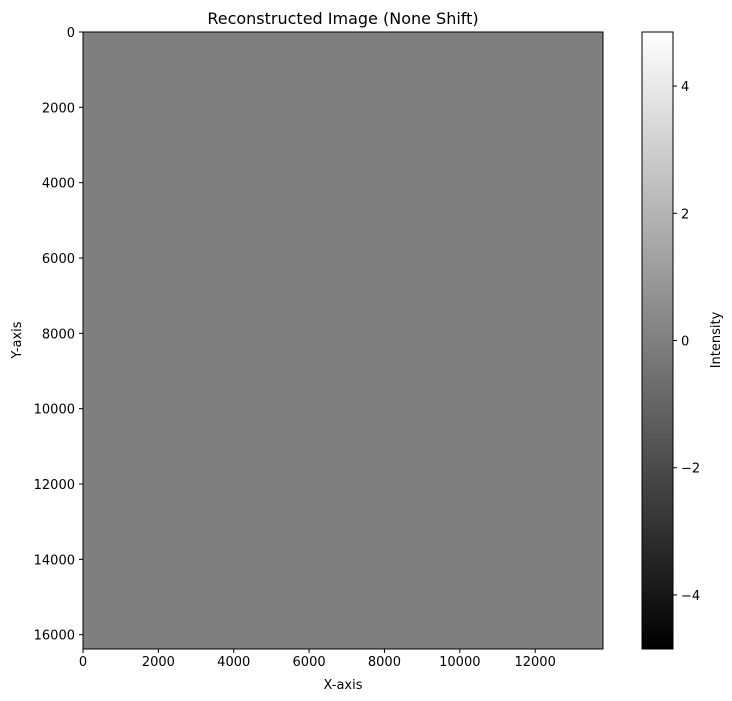 The height and width of the screenshot is (701, 732). Describe the element at coordinates (690, 596) in the screenshot. I see `colorbar-tick-label: −4` at that location.